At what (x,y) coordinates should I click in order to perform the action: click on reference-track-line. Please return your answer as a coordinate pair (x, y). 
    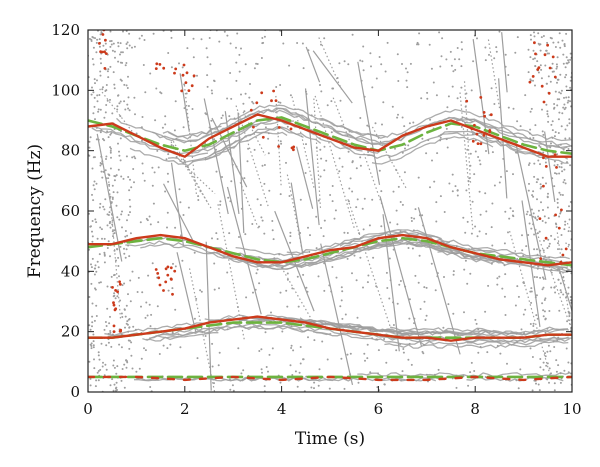
    Looking at the image, I should click on (330, 251).